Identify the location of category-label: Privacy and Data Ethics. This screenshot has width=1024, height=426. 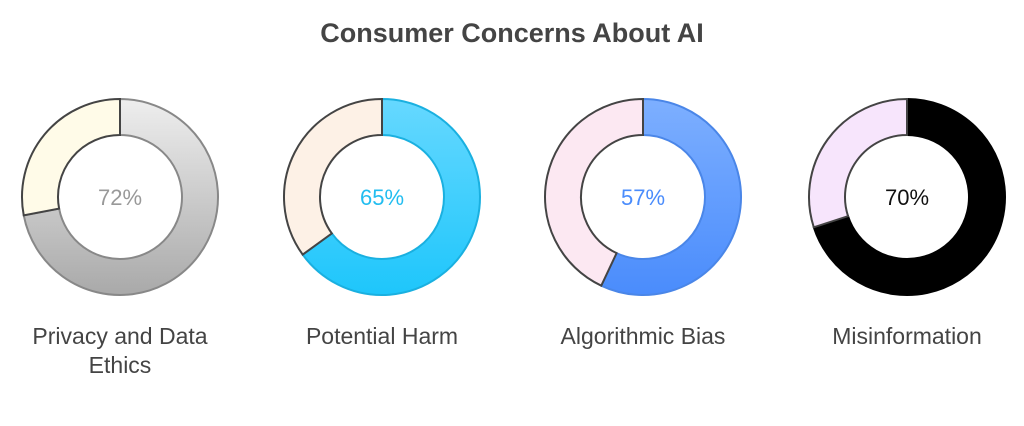
(120, 350).